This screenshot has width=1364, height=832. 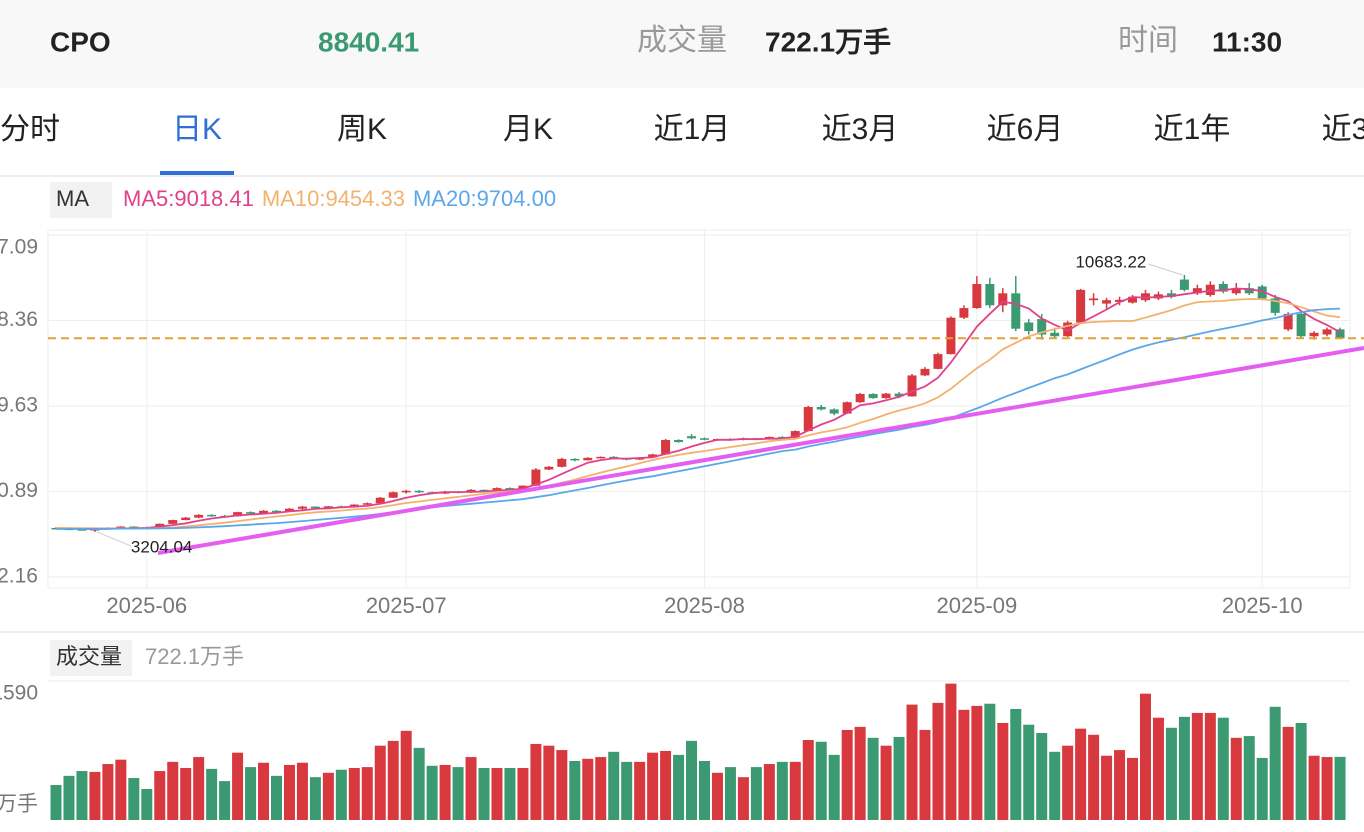 I want to click on y-tick-label: 9358.36, so click(x=19, y=319).